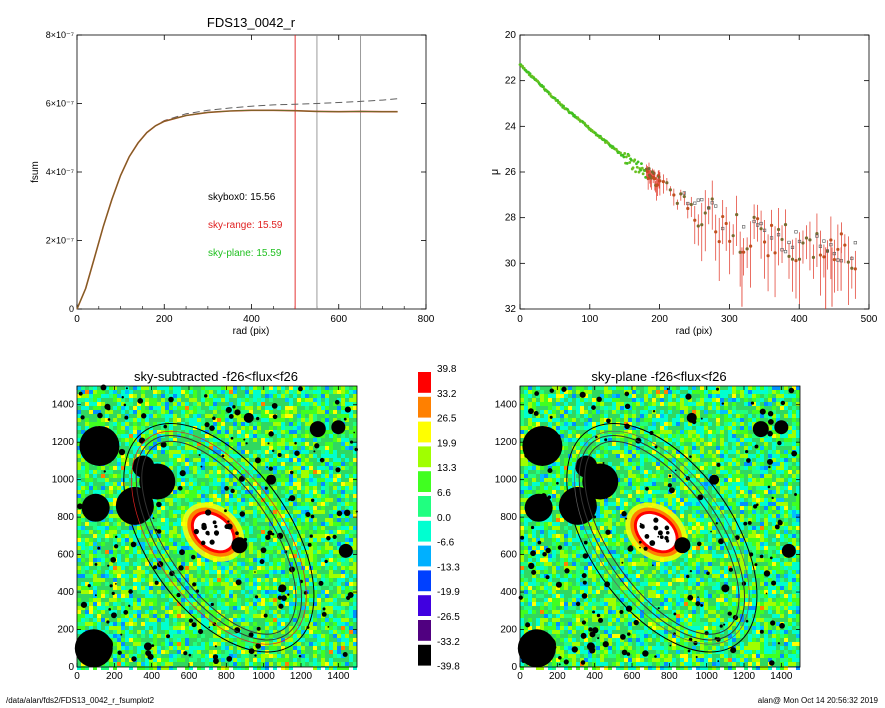  What do you see at coordinates (771, 238) in the screenshot?
I see `mu-model-marker` at bounding box center [771, 238].